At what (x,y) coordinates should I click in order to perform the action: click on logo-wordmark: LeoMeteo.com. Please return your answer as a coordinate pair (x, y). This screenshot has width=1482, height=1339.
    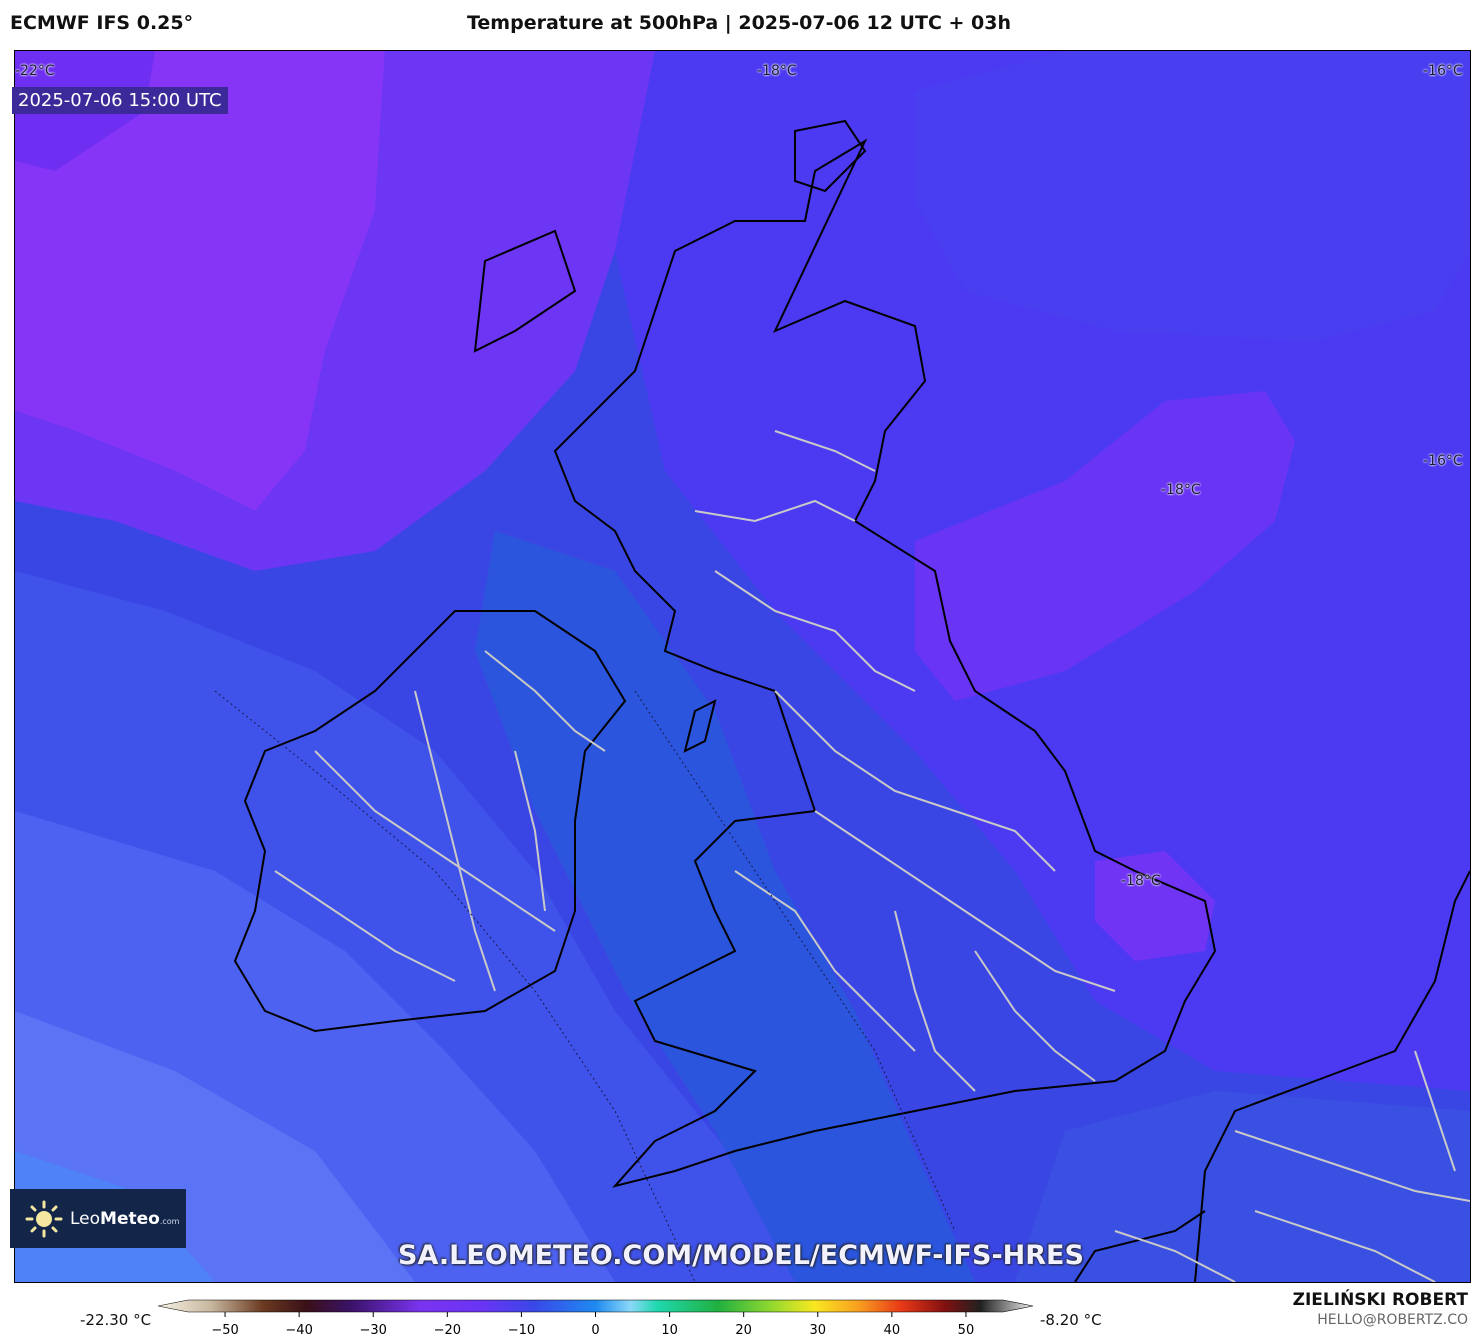
    Looking at the image, I should click on (125, 1218).